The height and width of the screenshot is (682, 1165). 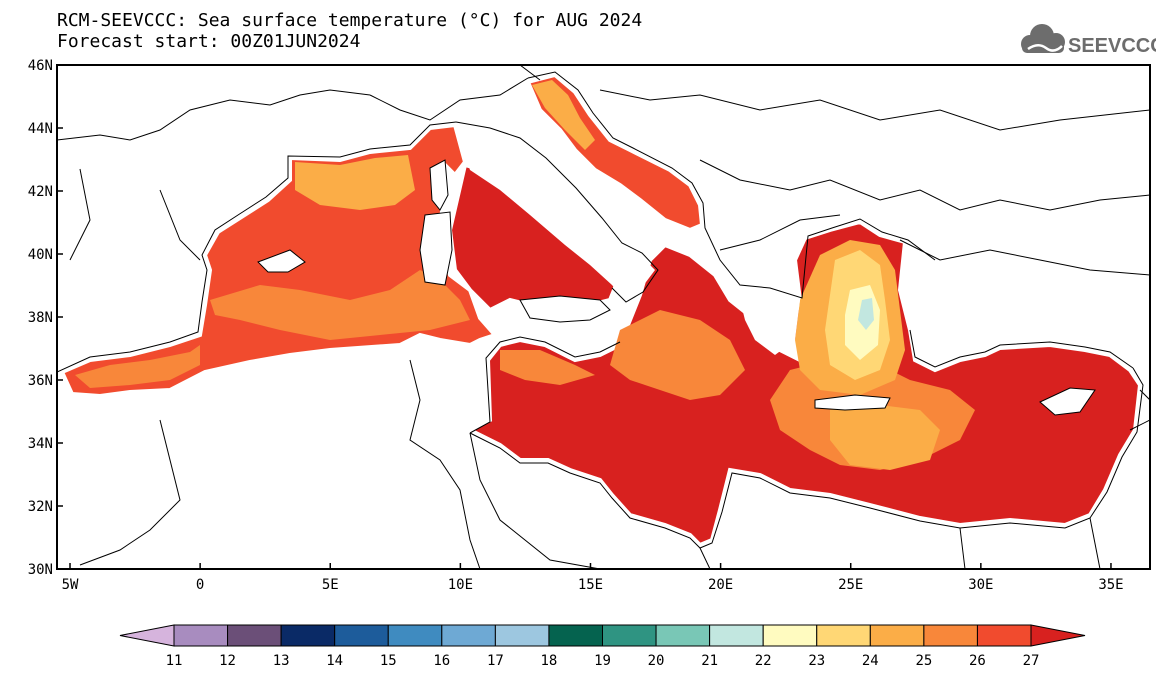 I want to click on colorbar-boxes, so click(x=602, y=635).